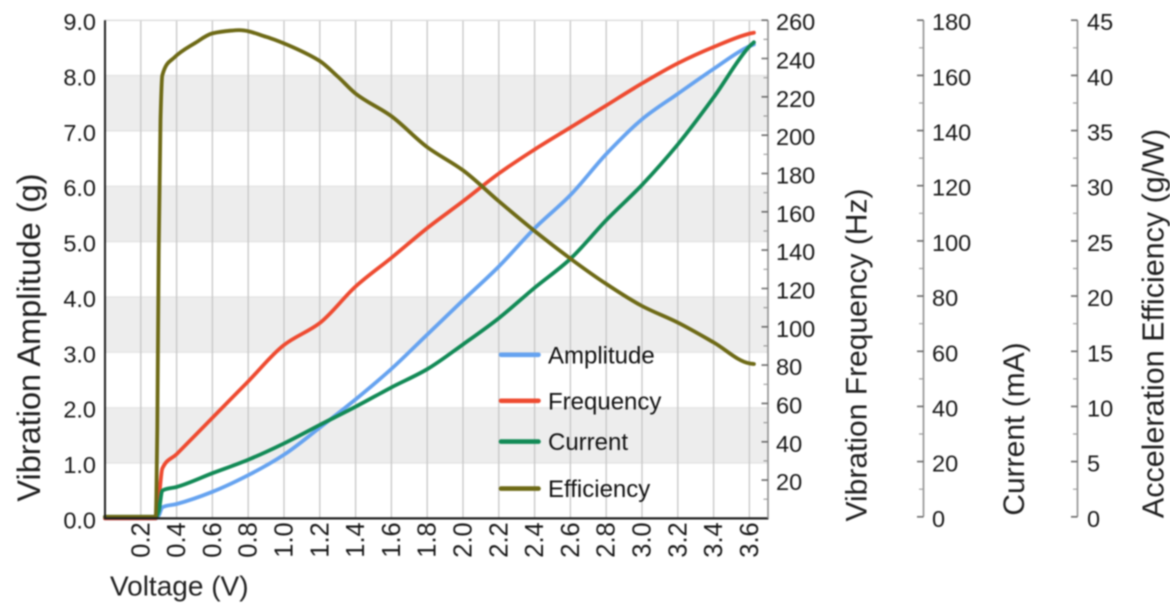 This screenshot has width=1170, height=611. What do you see at coordinates (428, 539) in the screenshot?
I see `svg-text: 1.8` at bounding box center [428, 539].